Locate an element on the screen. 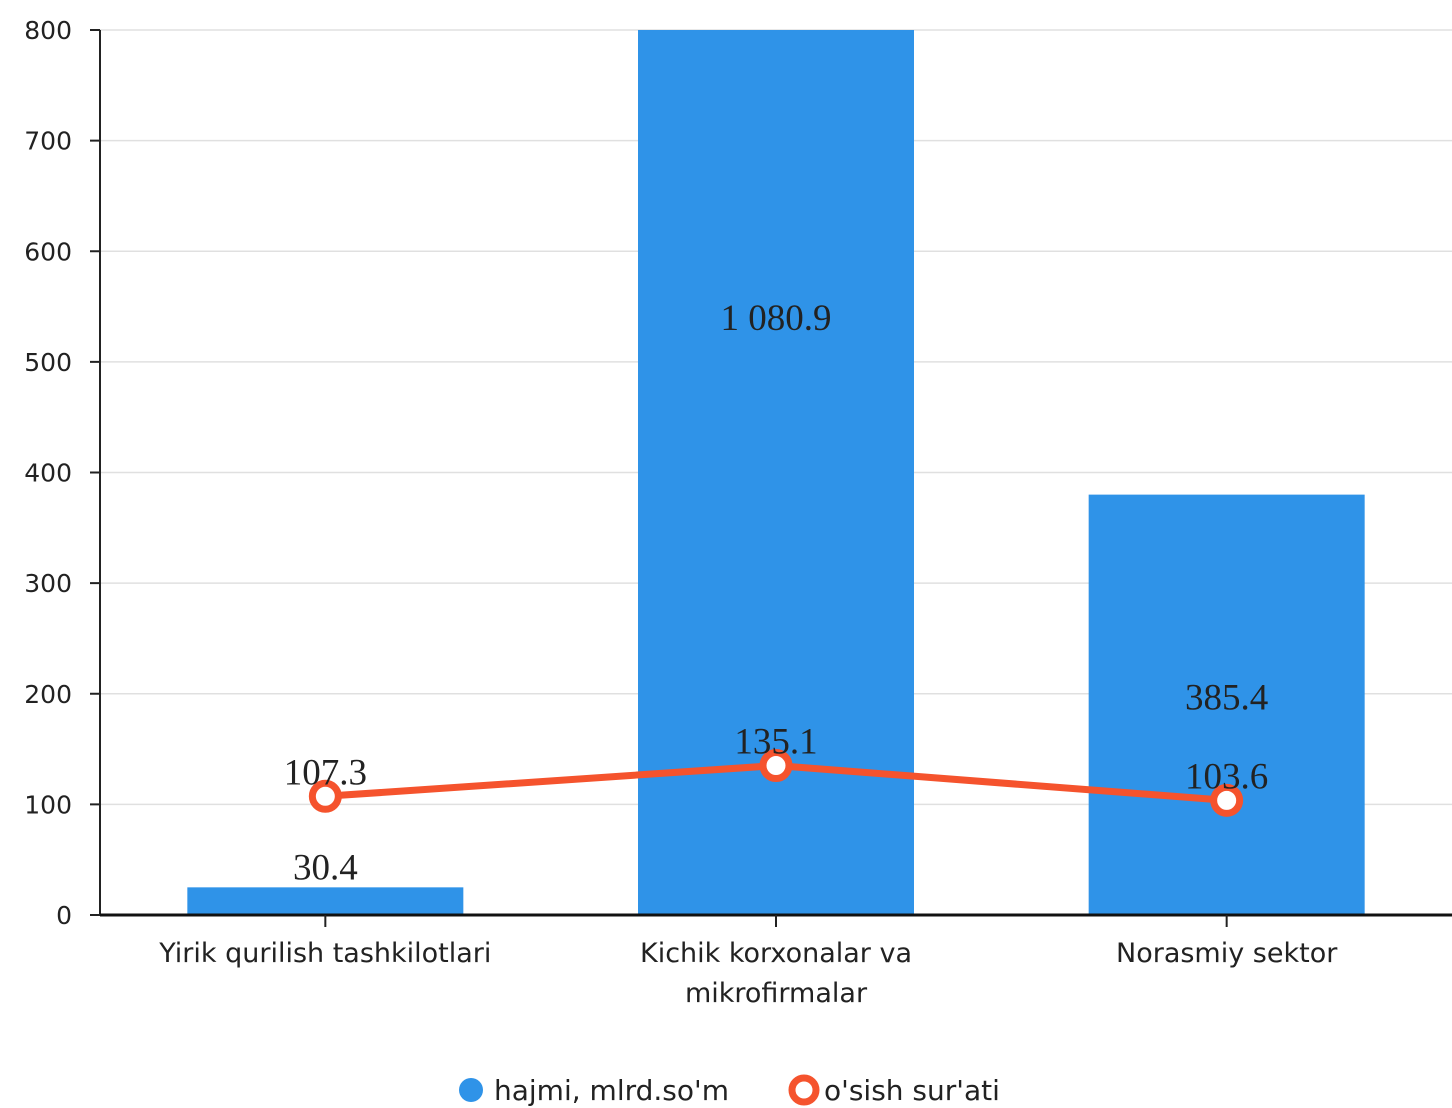 The width and height of the screenshot is (1452, 1108). line-data-label: 135.1 is located at coordinates (775, 742).